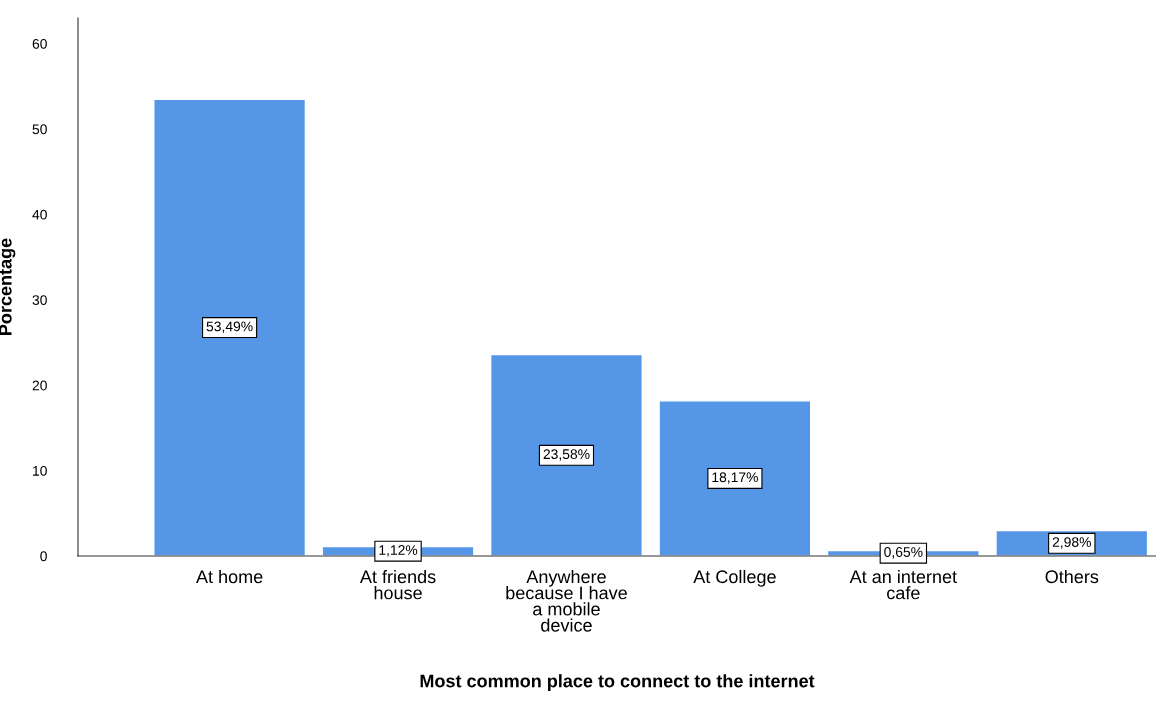  What do you see at coordinates (229, 576) in the screenshot?
I see `x-tick-label: At home` at bounding box center [229, 576].